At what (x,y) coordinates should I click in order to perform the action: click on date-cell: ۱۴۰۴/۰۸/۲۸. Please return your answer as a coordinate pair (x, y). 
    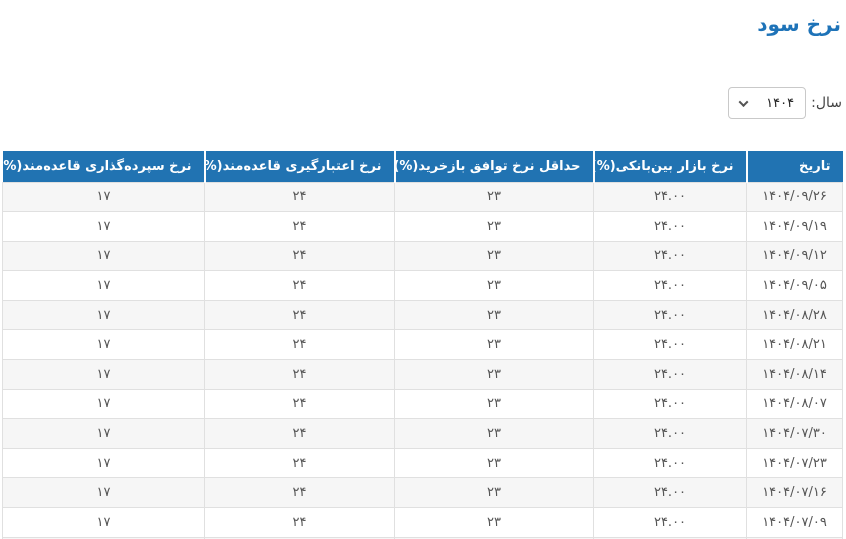
    Looking at the image, I should click on (794, 315).